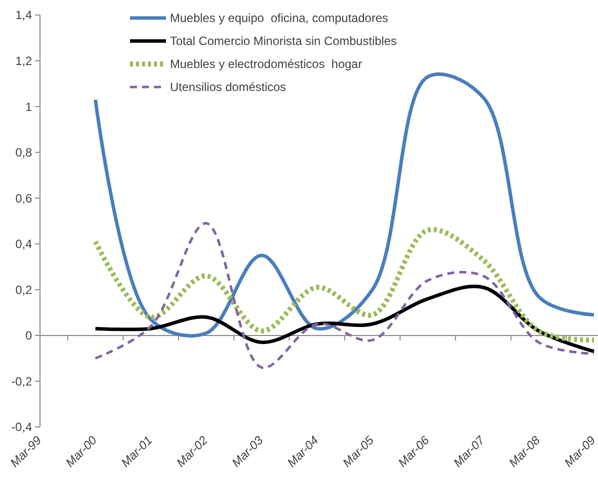  I want to click on y-tick-label: -0,4, so click(21, 427).